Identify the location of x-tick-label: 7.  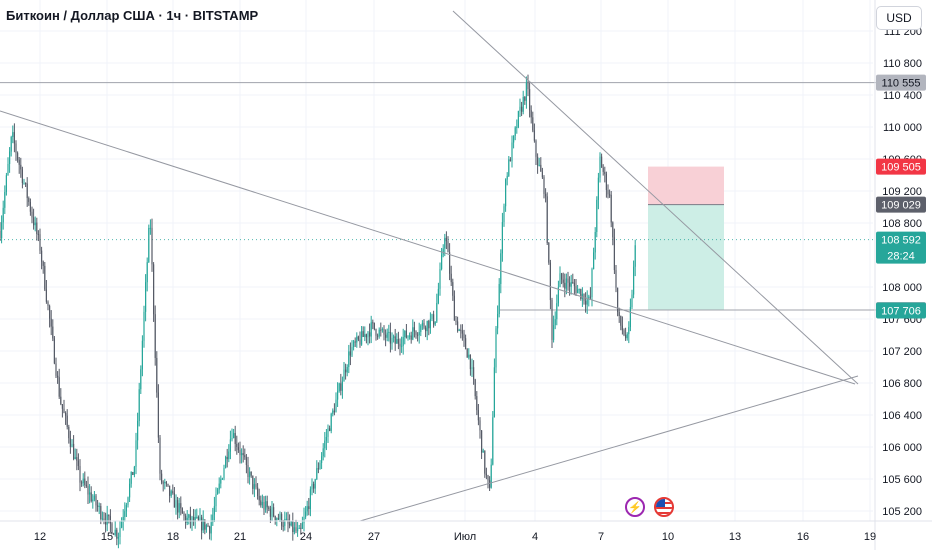
(601, 537).